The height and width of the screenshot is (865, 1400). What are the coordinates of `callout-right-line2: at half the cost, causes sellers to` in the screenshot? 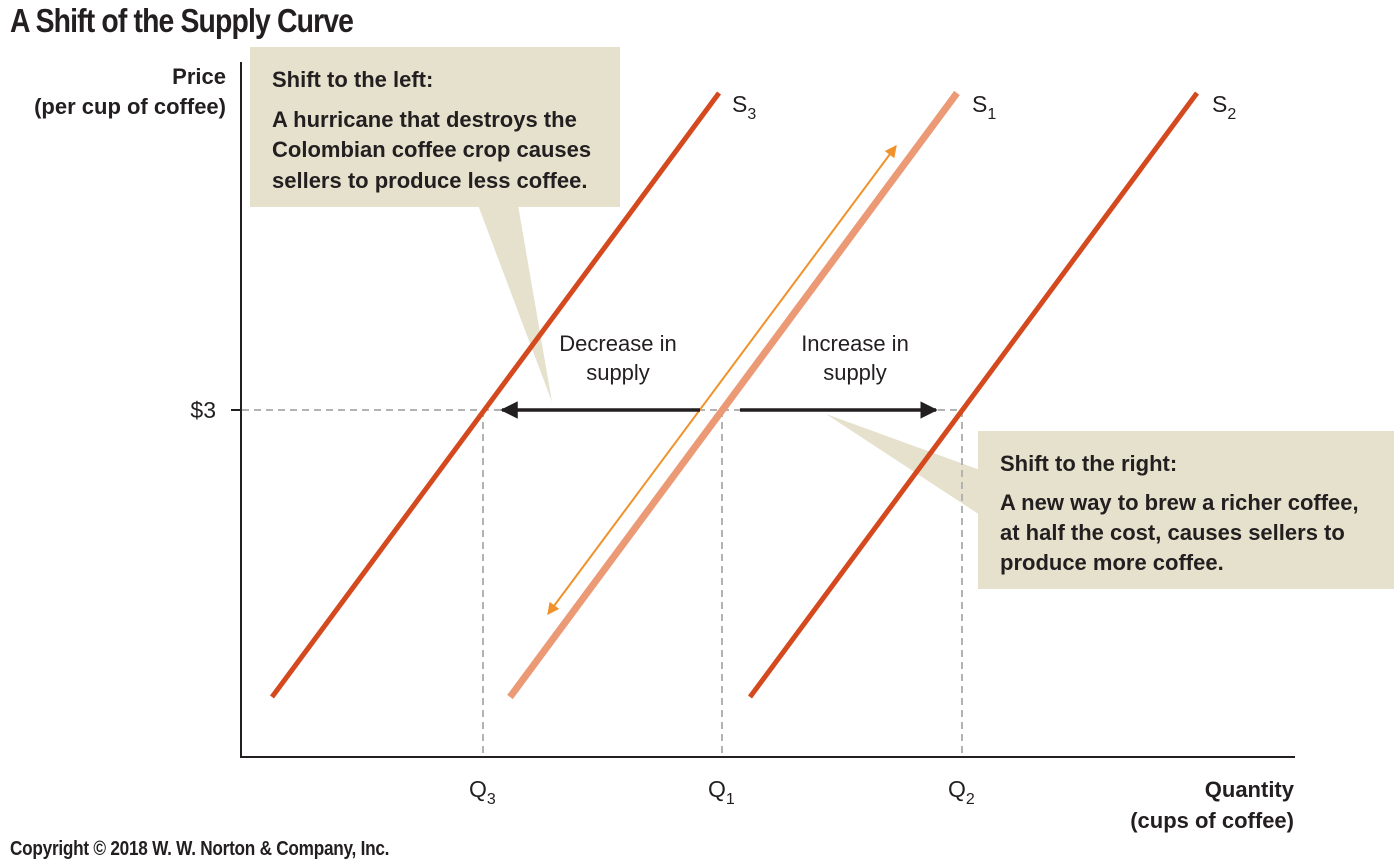 It's located at (1172, 532).